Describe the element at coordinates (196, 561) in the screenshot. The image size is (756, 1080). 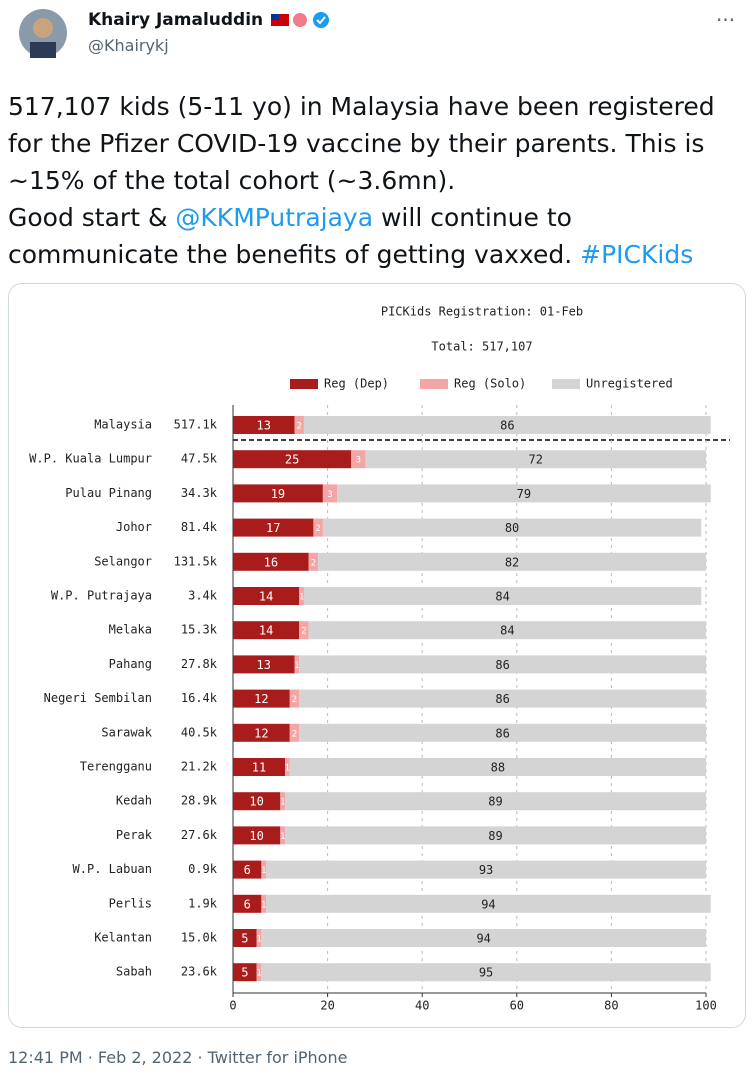
I see `count-label: 131.5k` at that location.